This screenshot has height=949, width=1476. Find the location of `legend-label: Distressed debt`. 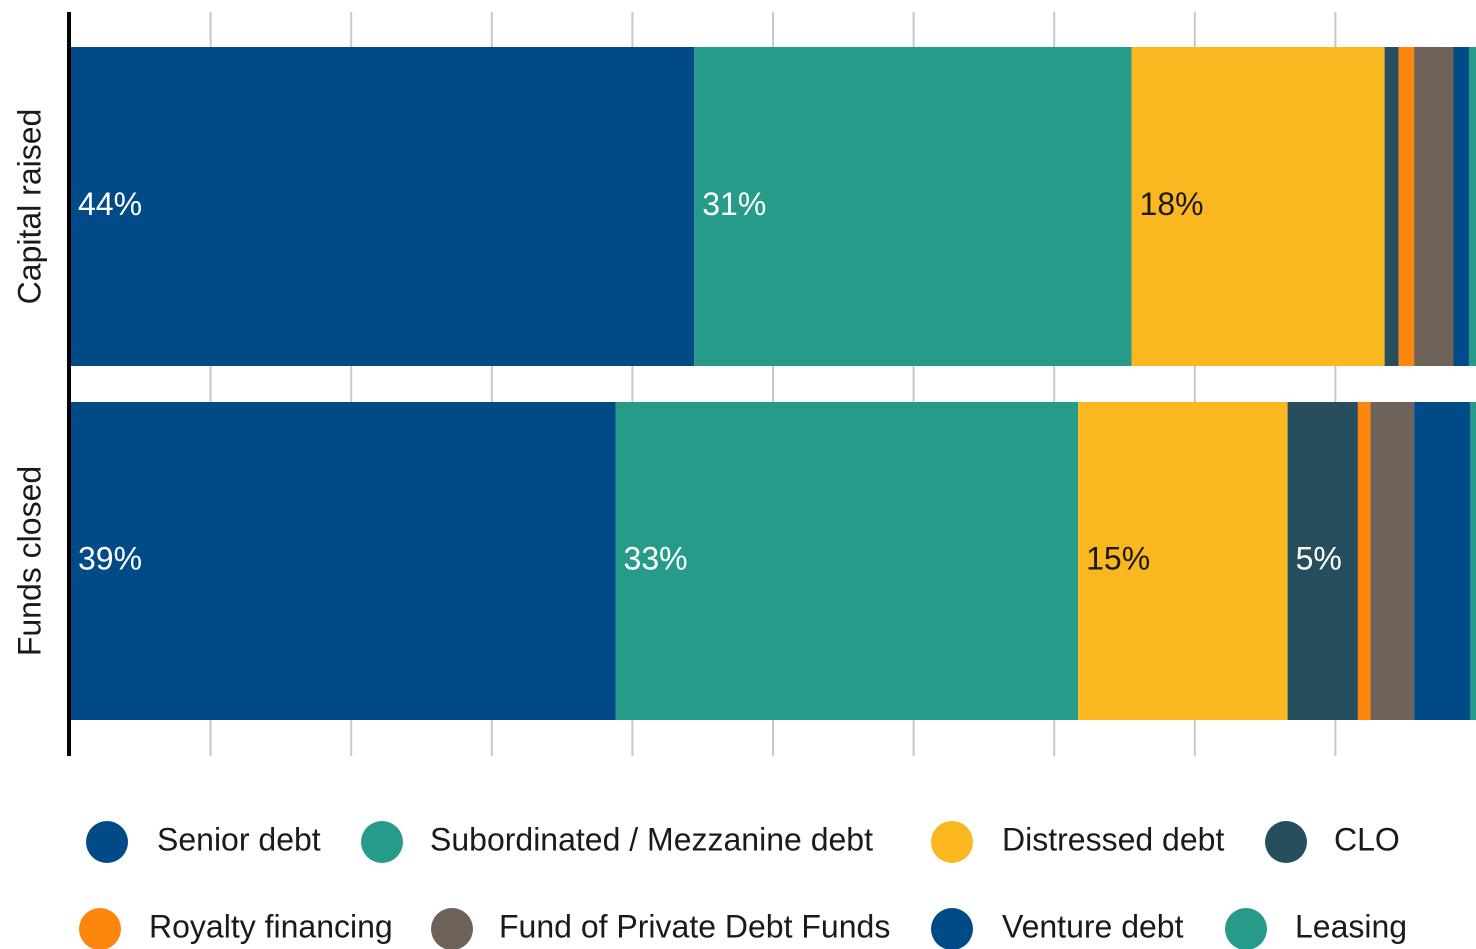

legend-label: Distressed debt is located at coordinates (1113, 839).